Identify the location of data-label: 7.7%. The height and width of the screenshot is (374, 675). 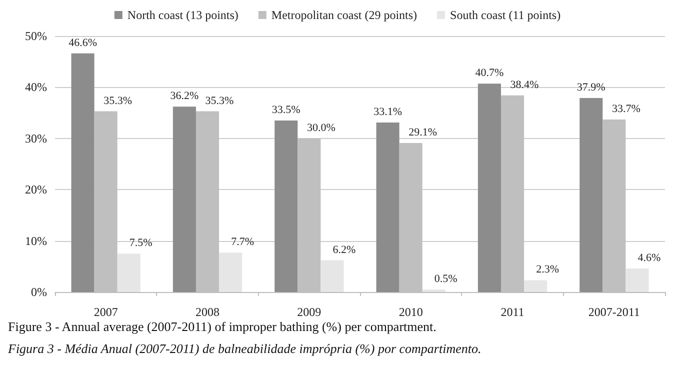
(242, 242).